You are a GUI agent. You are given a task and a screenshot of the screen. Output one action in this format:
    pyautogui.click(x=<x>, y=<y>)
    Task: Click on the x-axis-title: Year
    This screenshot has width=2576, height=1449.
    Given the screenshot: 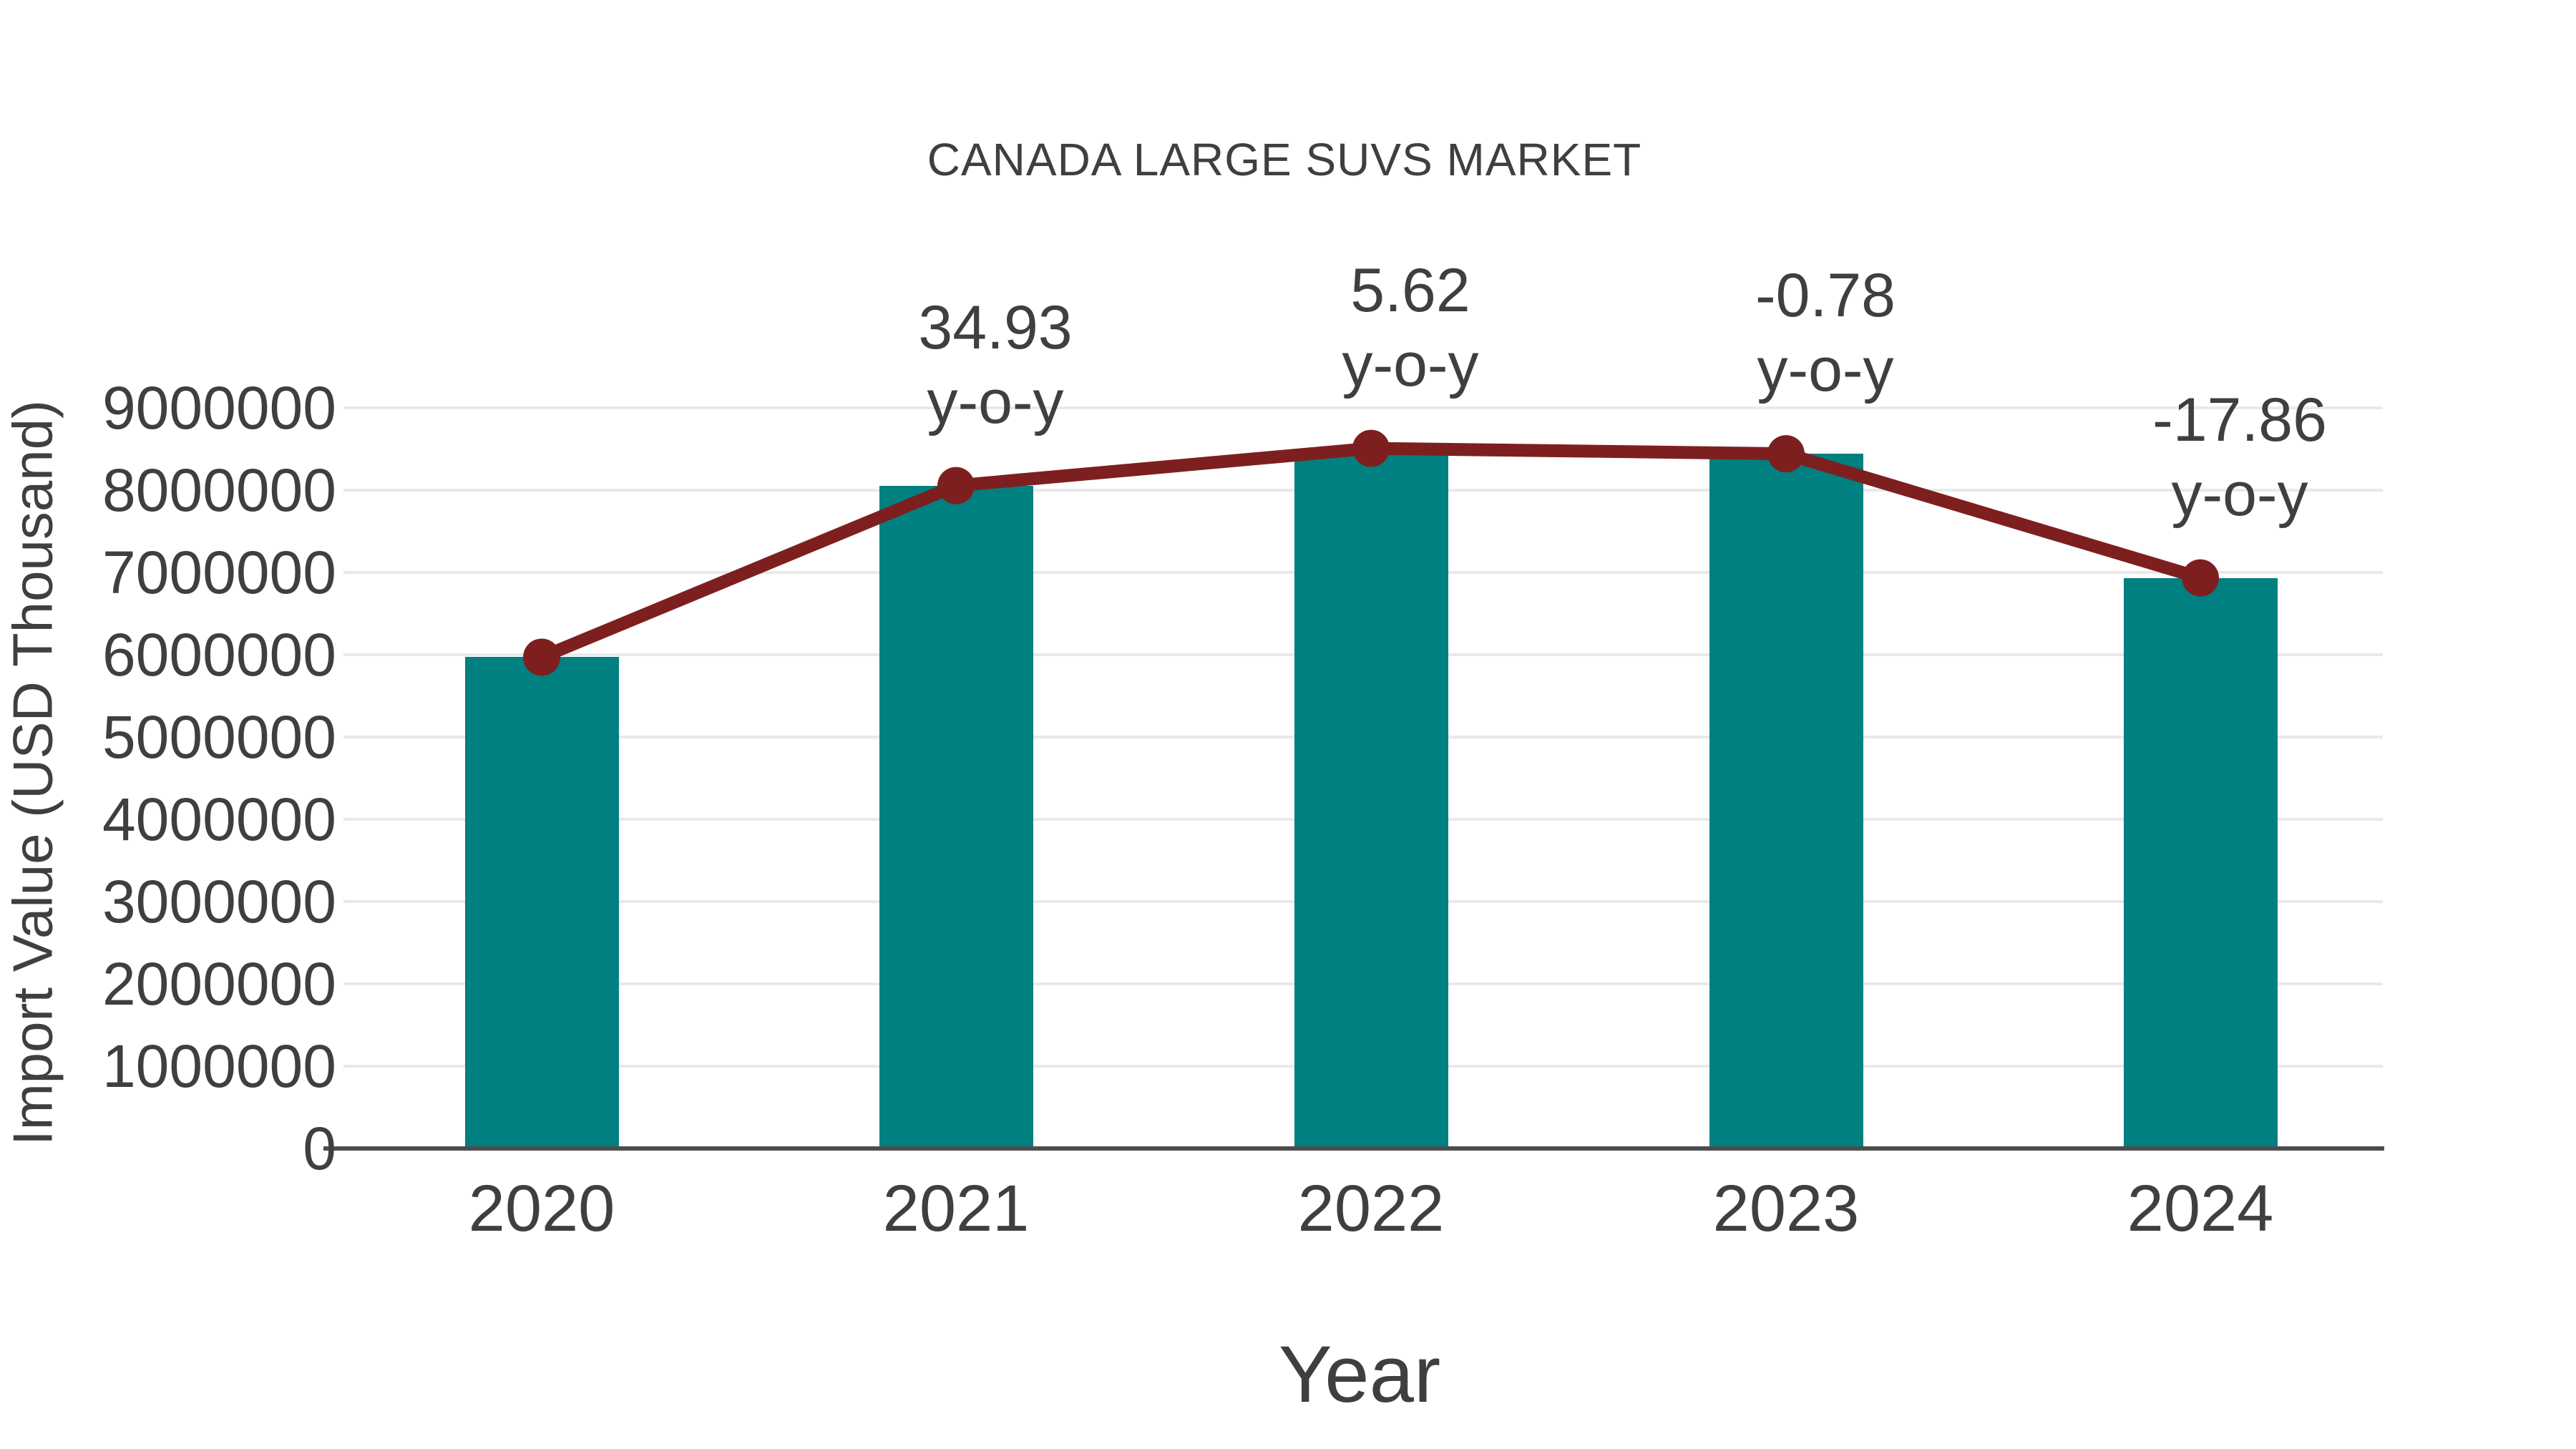 What is the action you would take?
    pyautogui.click(x=1359, y=1374)
    